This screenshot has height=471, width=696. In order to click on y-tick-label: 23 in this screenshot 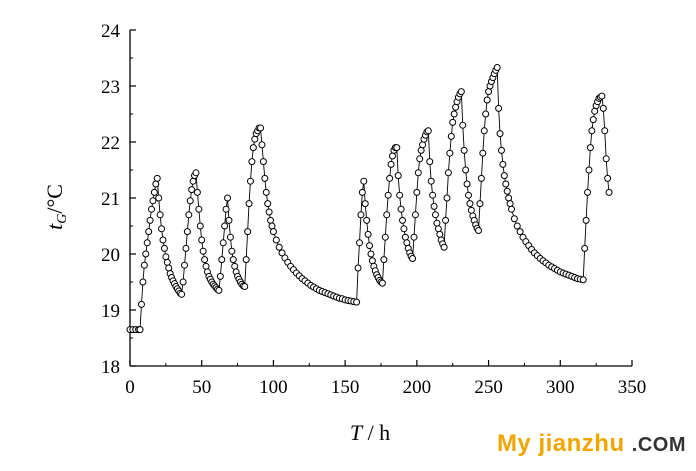, I will do `click(110, 87)`.